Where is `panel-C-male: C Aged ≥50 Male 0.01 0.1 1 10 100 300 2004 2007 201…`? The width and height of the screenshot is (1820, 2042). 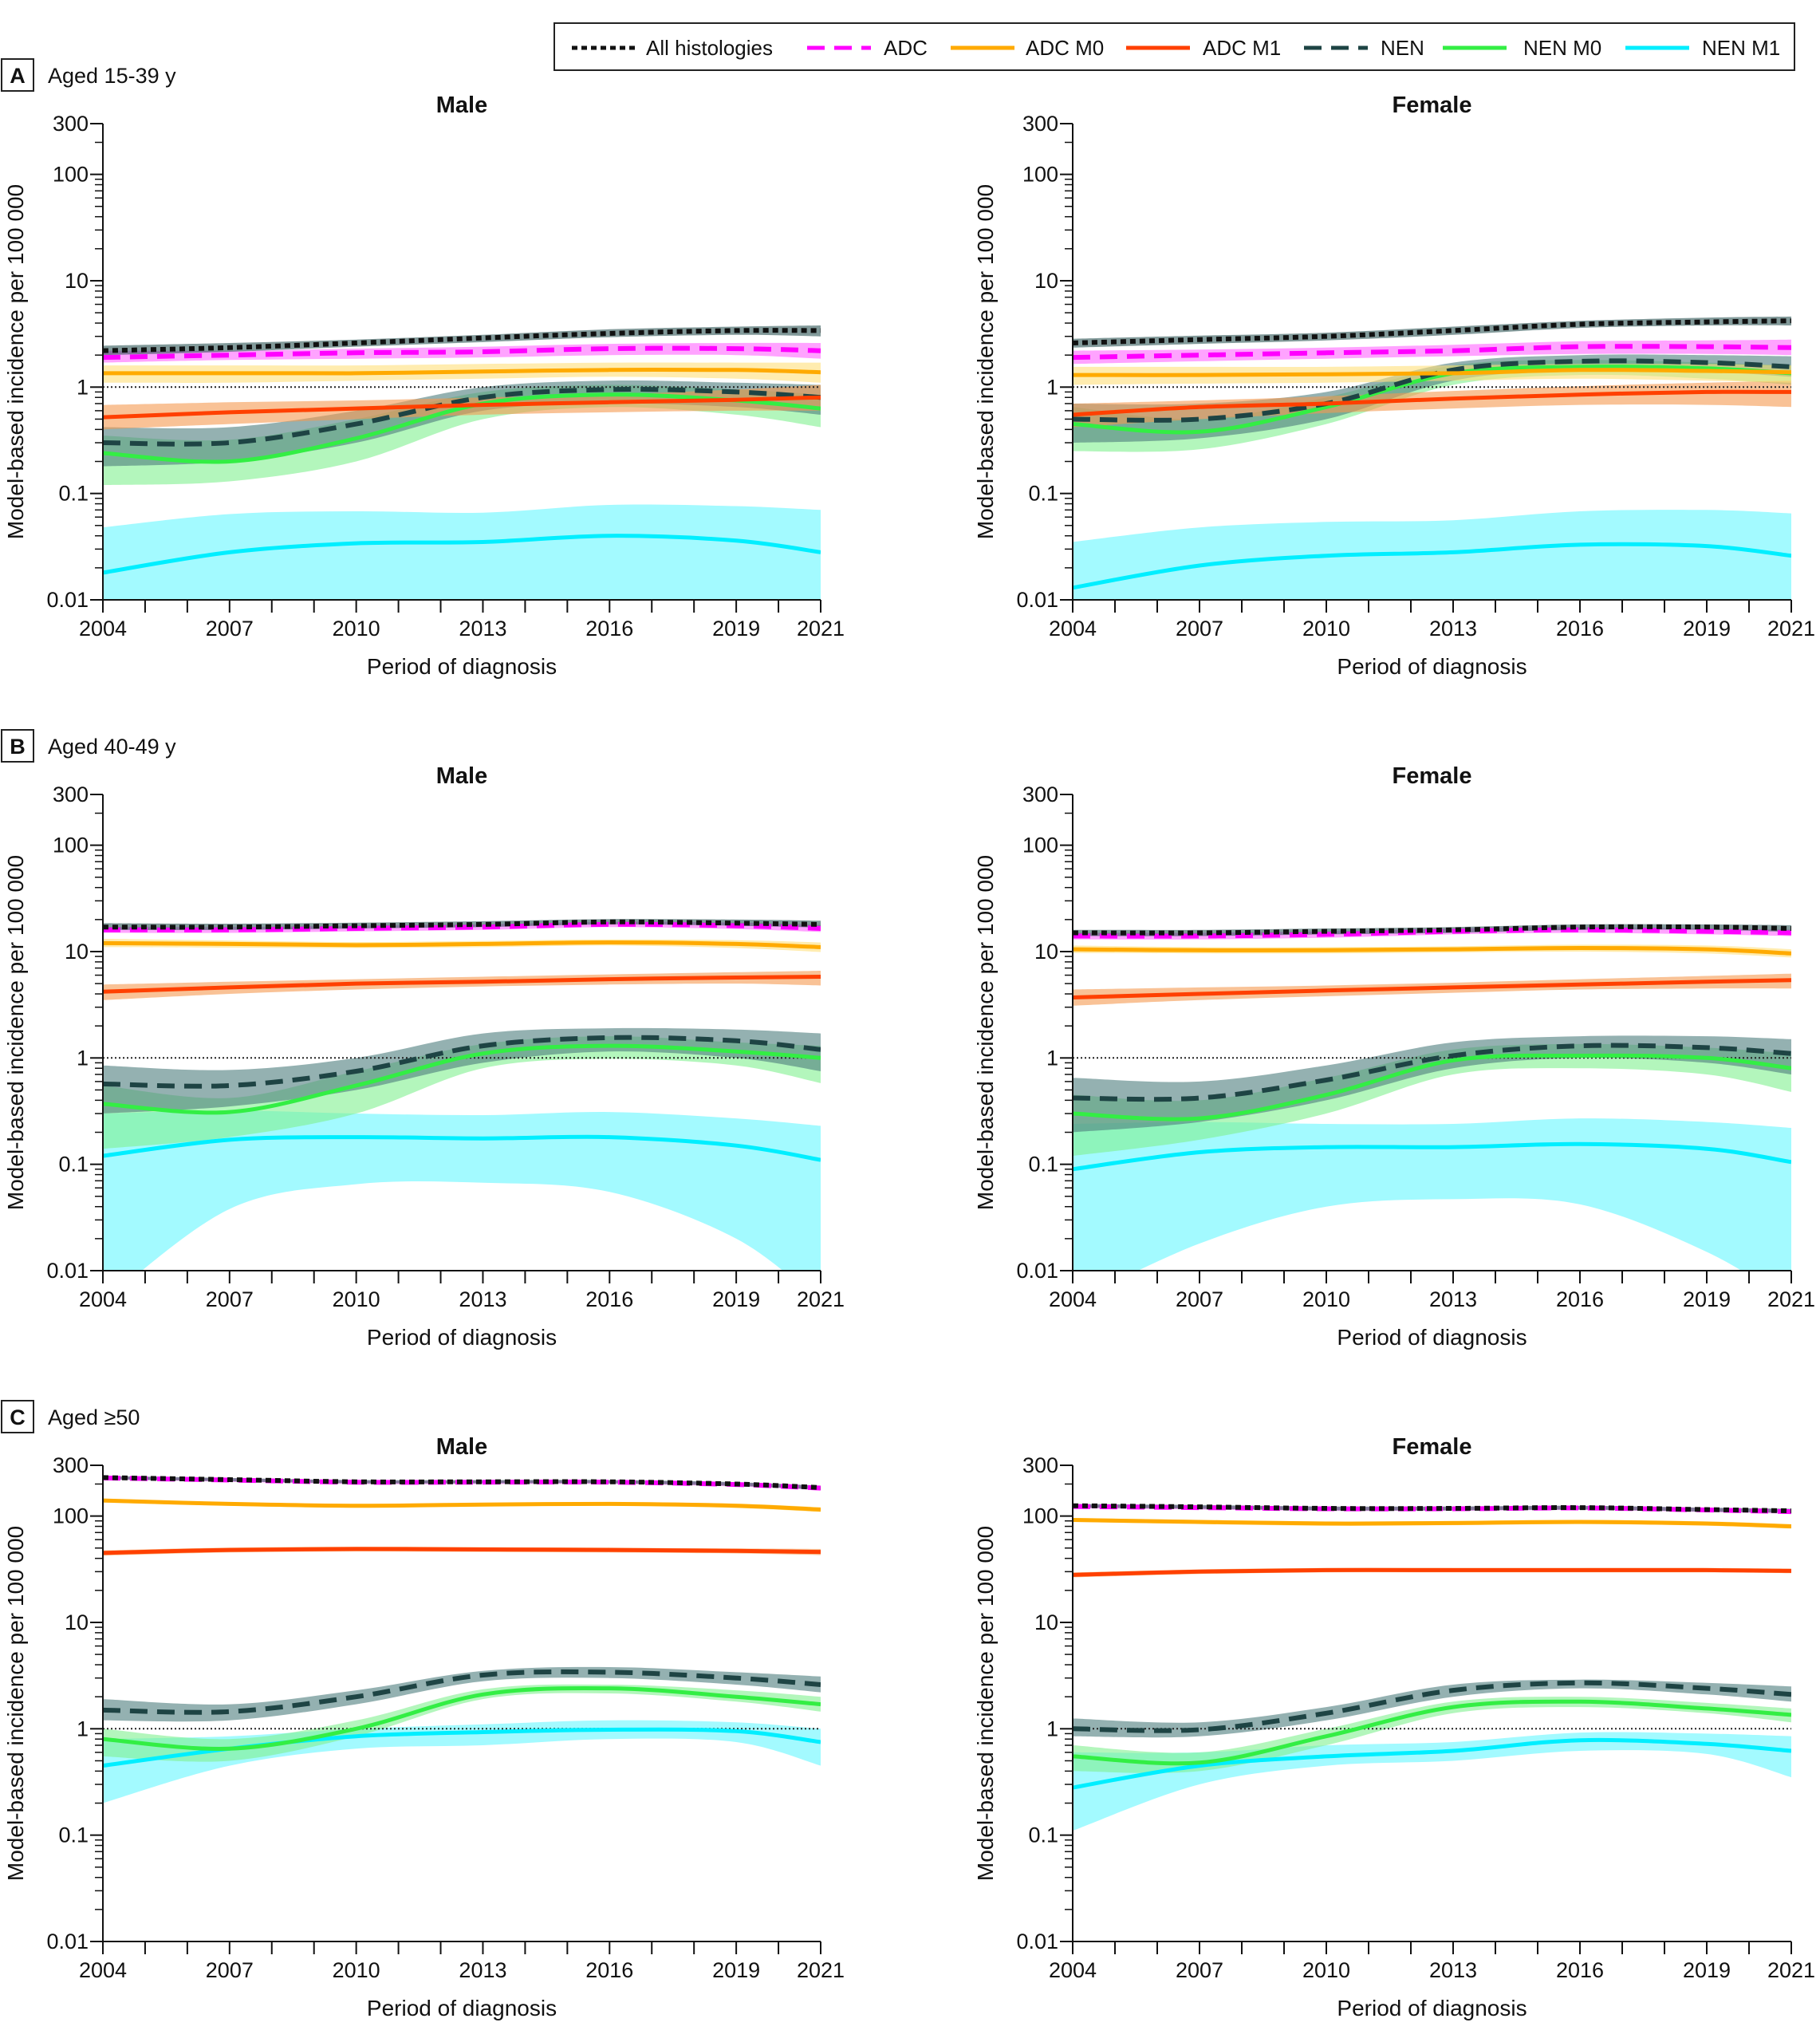 panel-C-male: C Aged ≥50 Male 0.01 0.1 1 10 100 300 2004 2007 201… is located at coordinates (423, 1710).